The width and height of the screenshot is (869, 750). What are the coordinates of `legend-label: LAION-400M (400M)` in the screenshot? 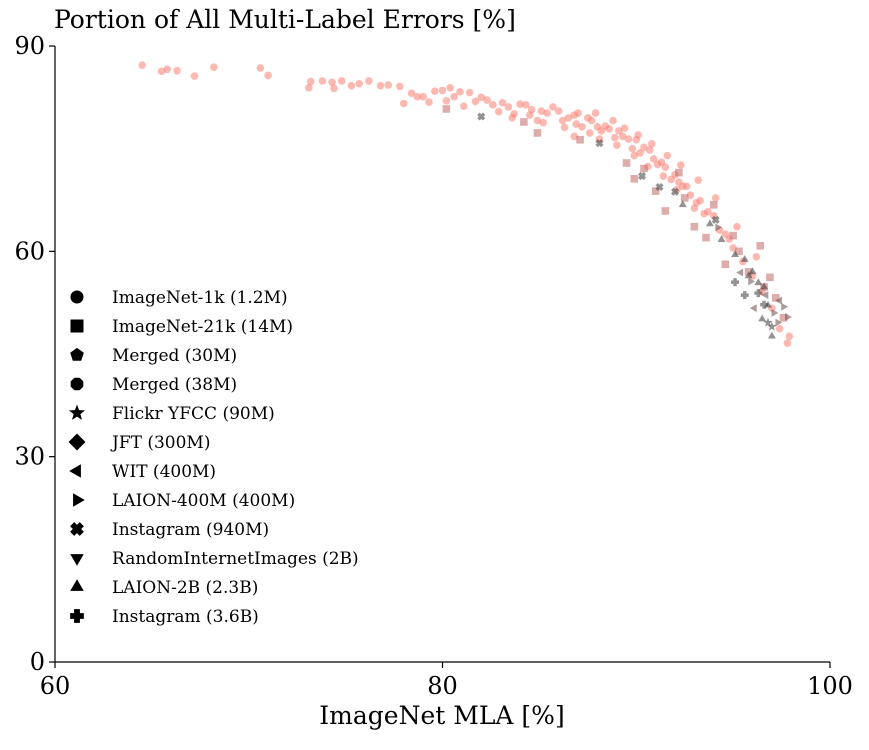 It's located at (203, 501).